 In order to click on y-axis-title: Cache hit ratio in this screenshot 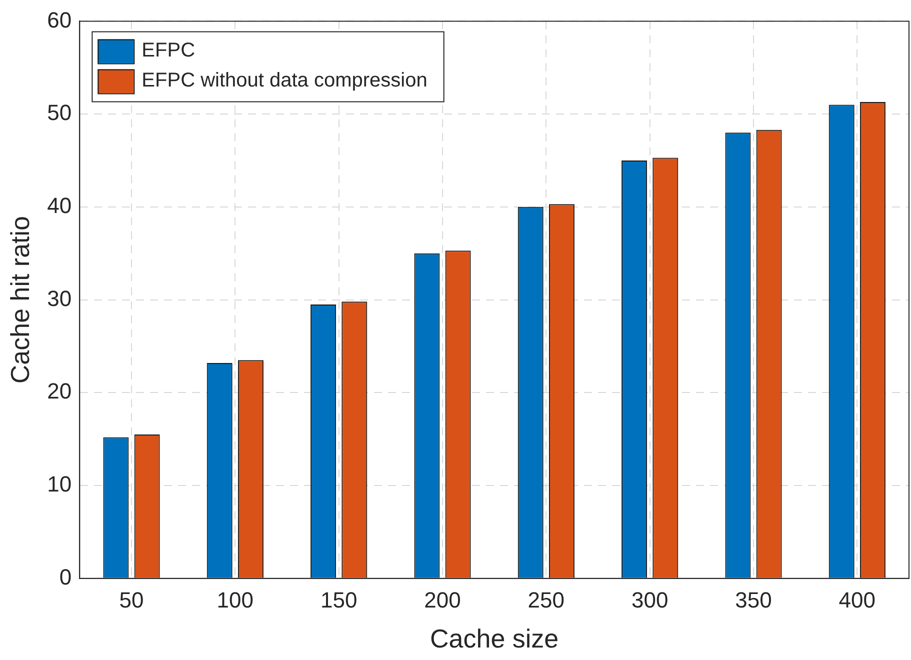, I will do `click(19, 300)`.